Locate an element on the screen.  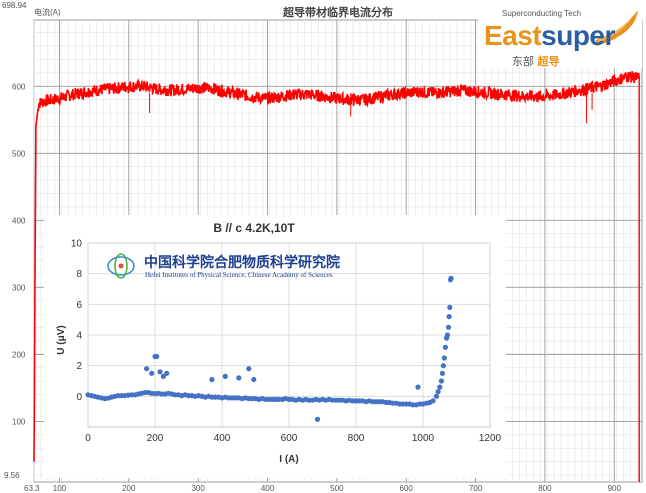
inset-x-tick-600: 600 is located at coordinates (289, 438).